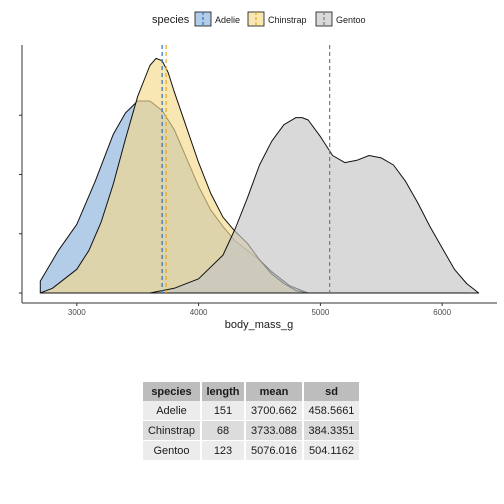 The height and width of the screenshot is (504, 504). I want to click on table-cell: Adelie, so click(172, 411).